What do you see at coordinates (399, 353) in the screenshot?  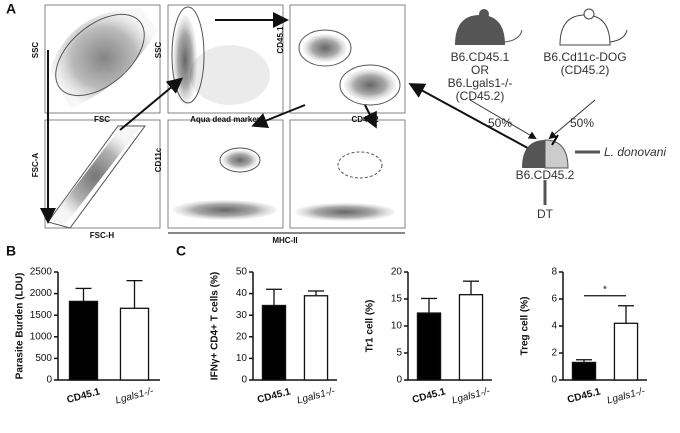 I see `y-tick-label: 5` at bounding box center [399, 353].